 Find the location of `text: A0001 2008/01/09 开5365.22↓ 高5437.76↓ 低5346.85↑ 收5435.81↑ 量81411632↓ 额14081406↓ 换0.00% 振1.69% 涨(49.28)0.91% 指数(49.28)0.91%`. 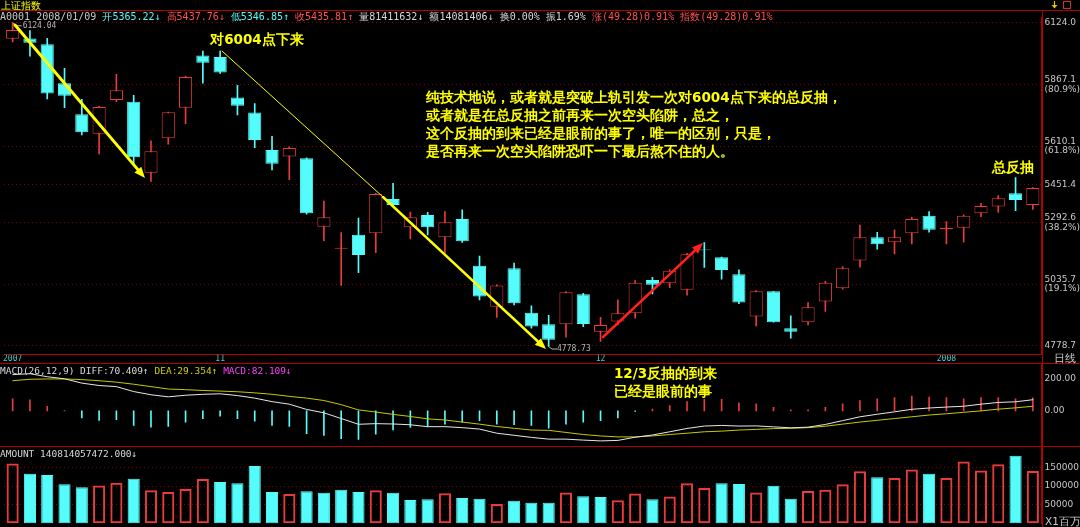

text: A0001 2008/01/09 开5365.22↓ 高5437.76↓ 低5346.85↑ 收5435.81↑ 量81411632↓ 额14081406↓ 换0.00% 振1.69% 涨(49.28)0.91% 指数(49.28)0.91% is located at coordinates (386, 16).